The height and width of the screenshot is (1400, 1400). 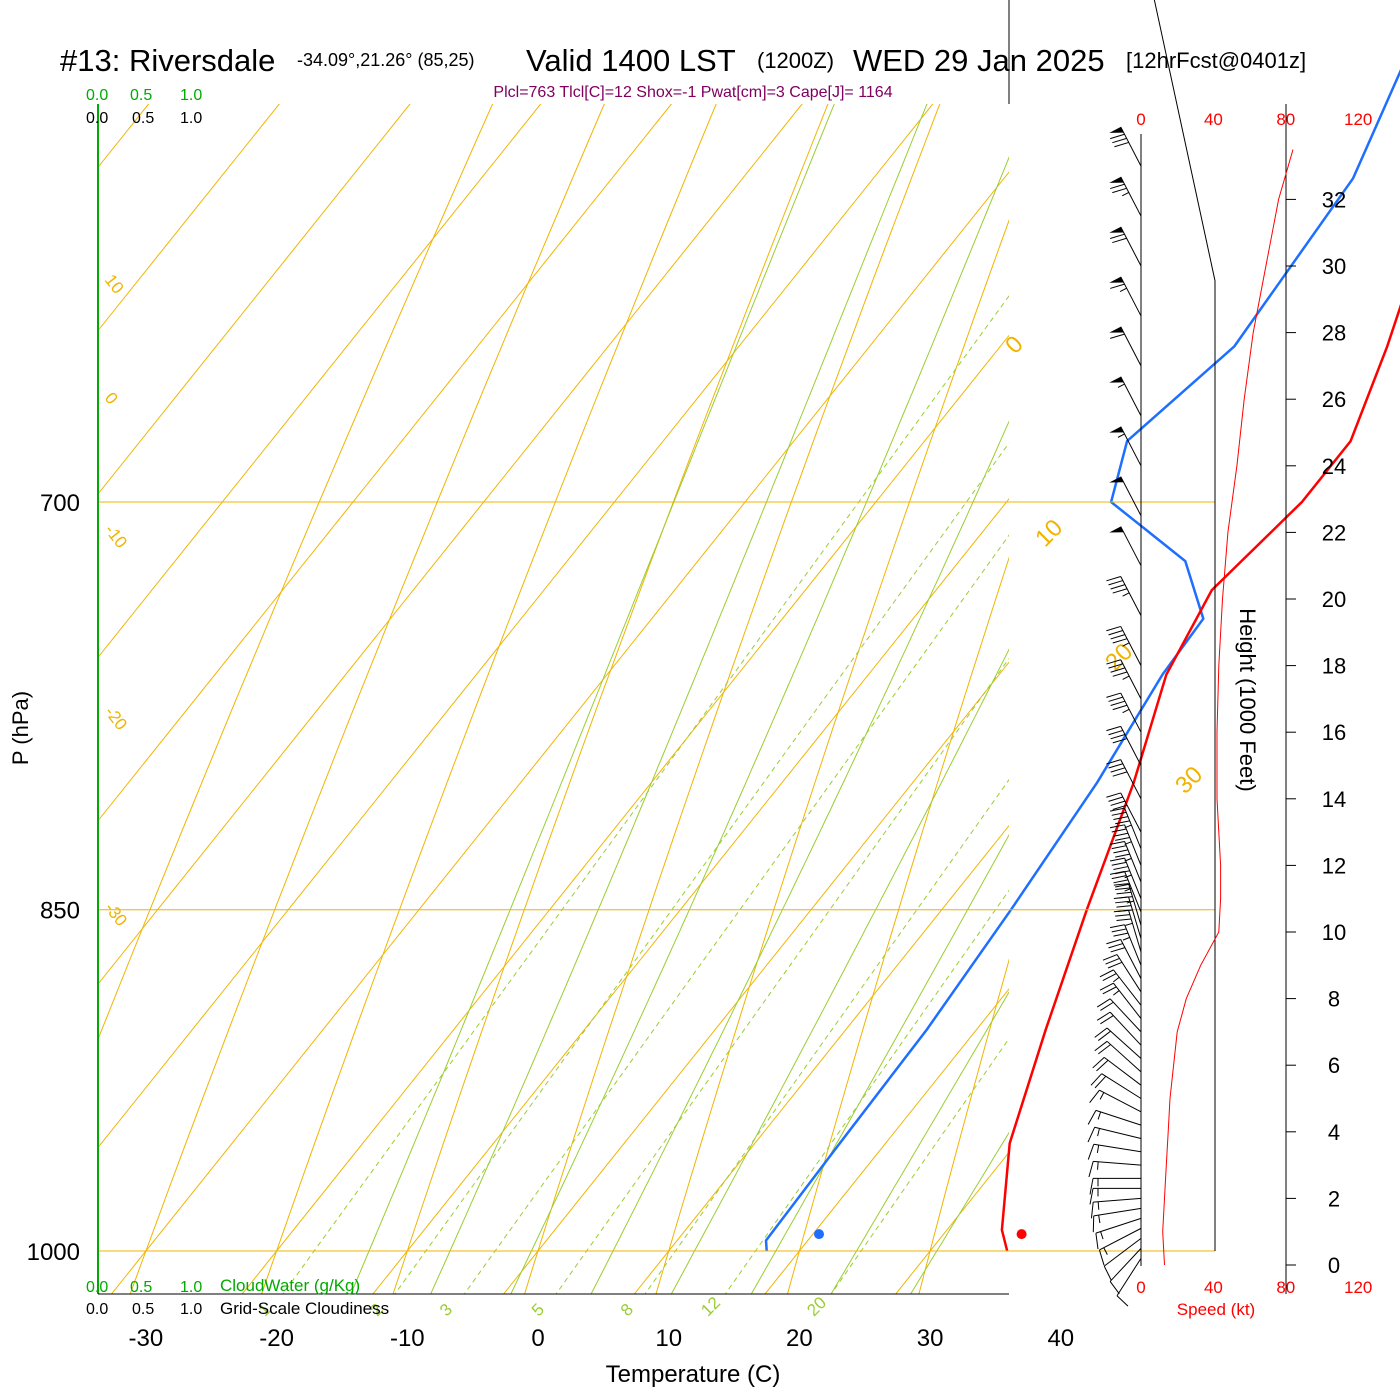 I want to click on mixing-ratio-label: 3, so click(x=446, y=1310).